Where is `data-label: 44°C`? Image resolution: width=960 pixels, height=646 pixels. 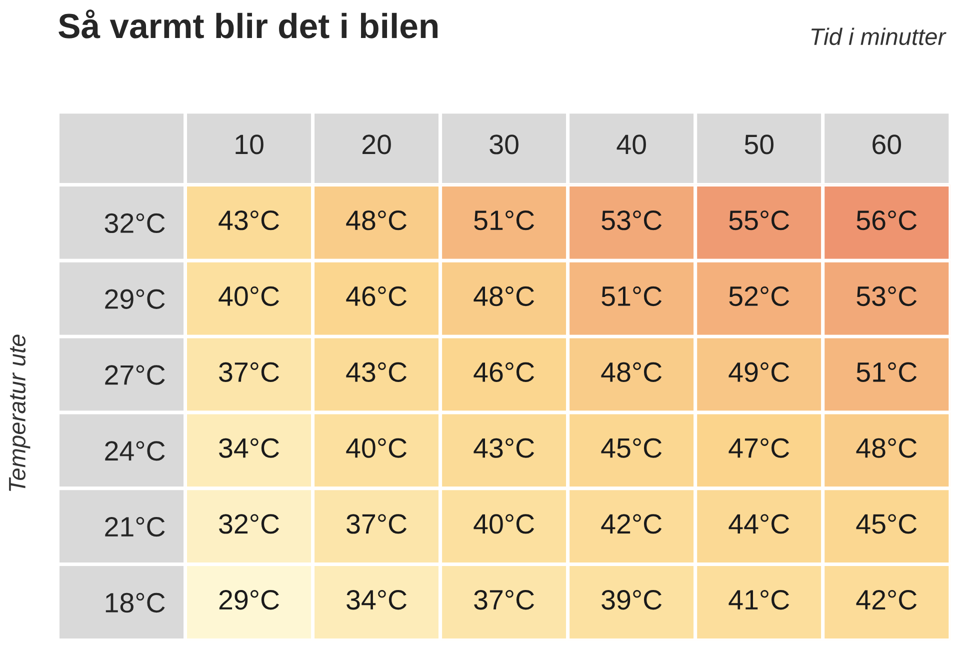
data-label: 44°C is located at coordinates (759, 524).